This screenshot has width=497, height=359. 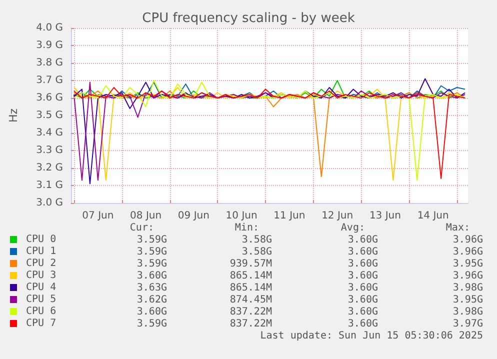 What do you see at coordinates (41, 311) in the screenshot?
I see `legend-label: CPU 6` at bounding box center [41, 311].